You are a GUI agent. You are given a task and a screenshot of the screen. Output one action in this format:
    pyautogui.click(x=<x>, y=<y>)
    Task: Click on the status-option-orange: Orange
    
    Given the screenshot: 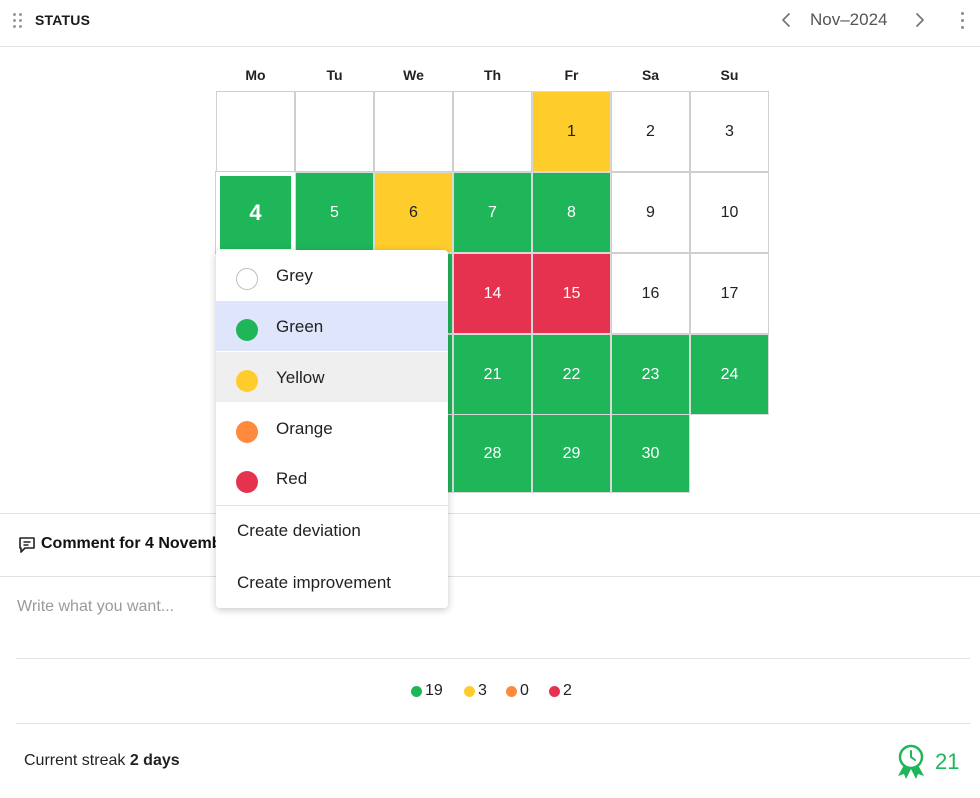 What is the action you would take?
    pyautogui.click(x=332, y=428)
    